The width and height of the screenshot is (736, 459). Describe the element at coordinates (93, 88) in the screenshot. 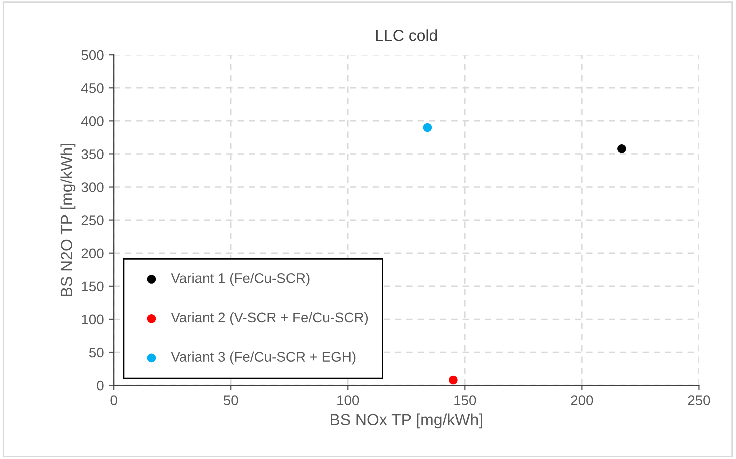

I see `y-tick-label: 450` at that location.